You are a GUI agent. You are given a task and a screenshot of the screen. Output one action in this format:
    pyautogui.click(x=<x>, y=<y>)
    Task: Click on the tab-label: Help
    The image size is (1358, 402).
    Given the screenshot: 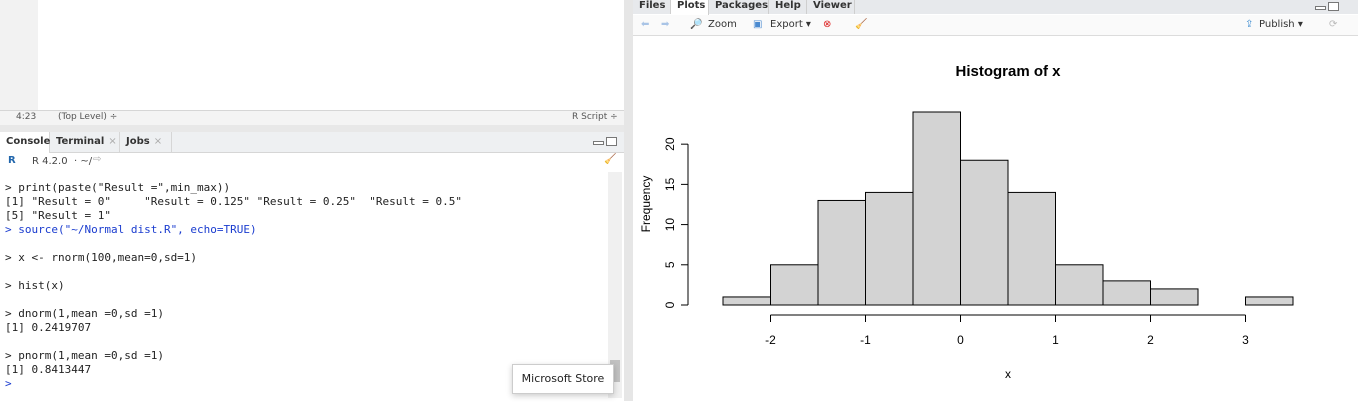 What is the action you would take?
    pyautogui.click(x=788, y=5)
    